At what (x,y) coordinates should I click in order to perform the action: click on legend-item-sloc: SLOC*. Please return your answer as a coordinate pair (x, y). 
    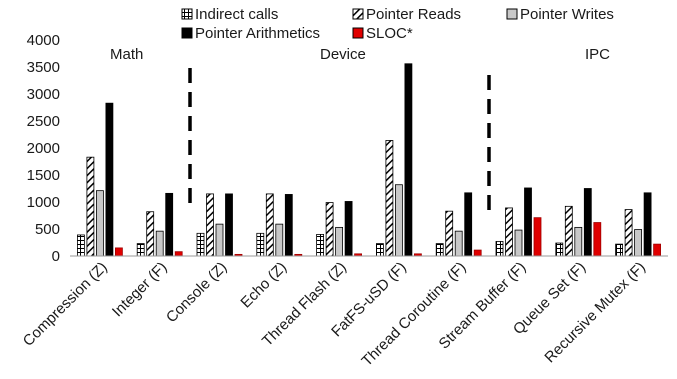
    Looking at the image, I should click on (382, 33).